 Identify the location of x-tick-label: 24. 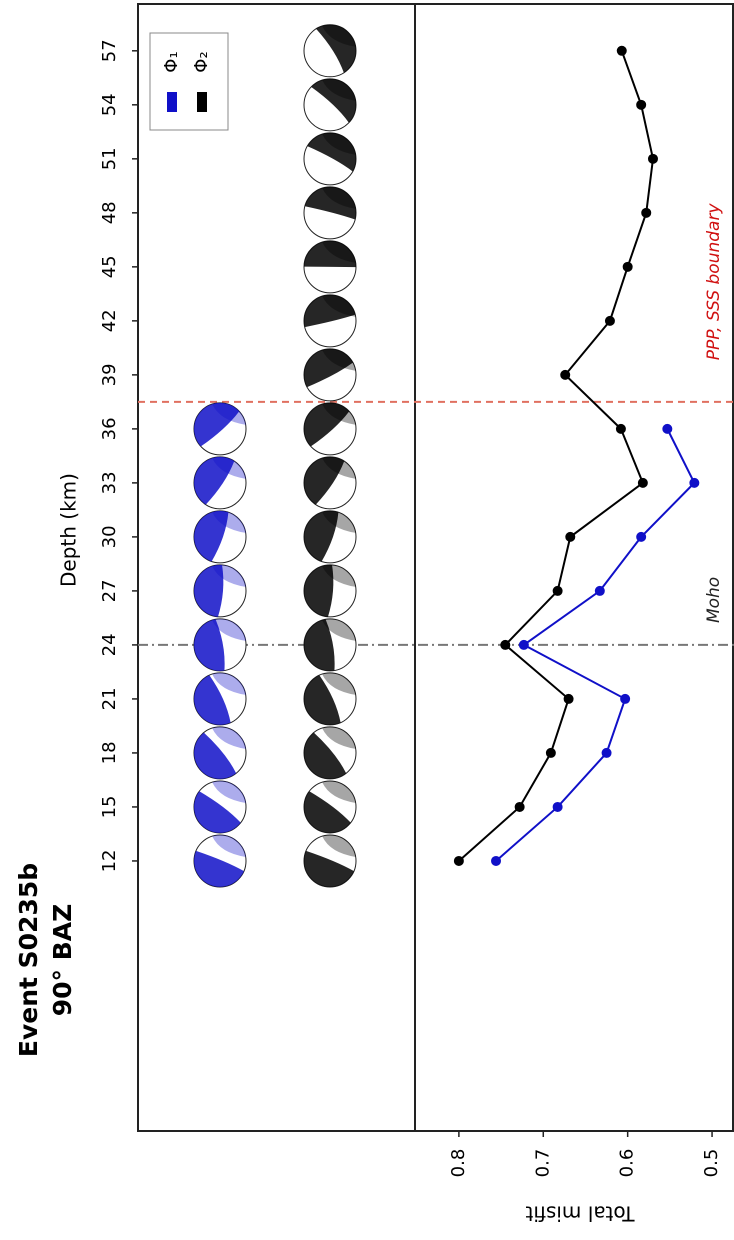
(109, 644).